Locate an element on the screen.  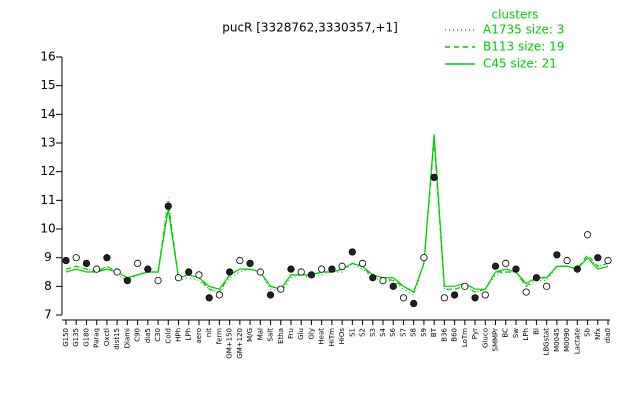
y-tick-label: 15 is located at coordinates (47, 85).